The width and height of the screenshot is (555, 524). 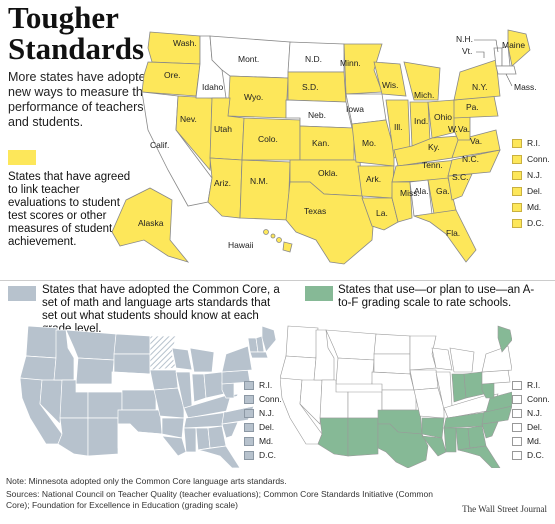 What do you see at coordinates (355, 109) in the screenshot?
I see `label-iowa: Iowa` at bounding box center [355, 109].